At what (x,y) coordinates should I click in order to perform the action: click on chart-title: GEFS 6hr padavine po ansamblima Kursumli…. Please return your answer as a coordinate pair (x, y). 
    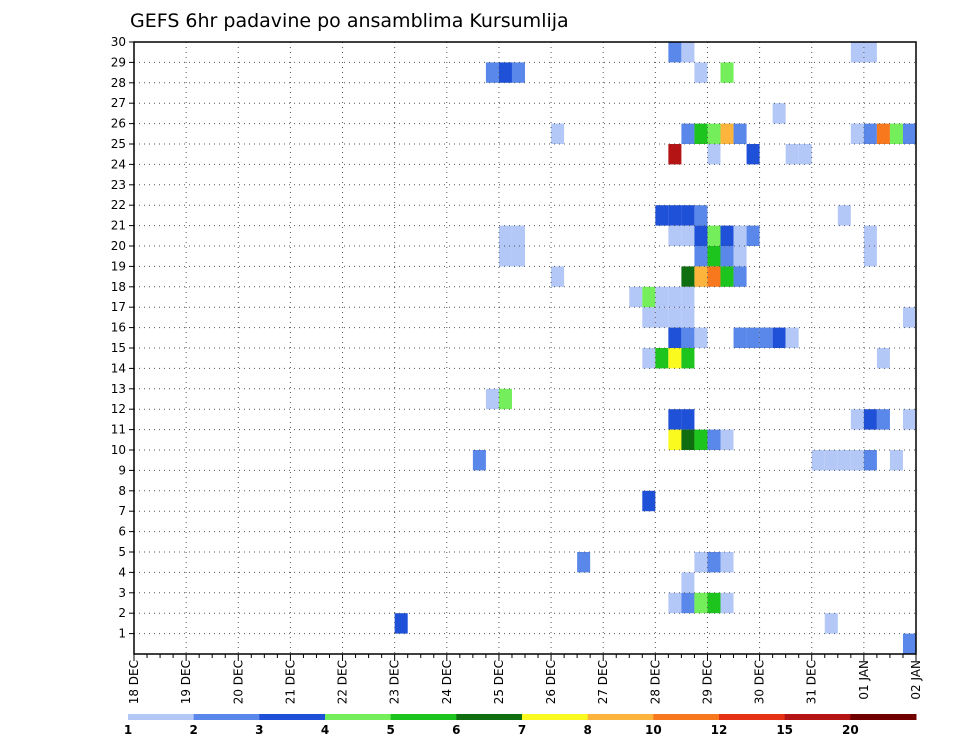
    Looking at the image, I should click on (349, 21).